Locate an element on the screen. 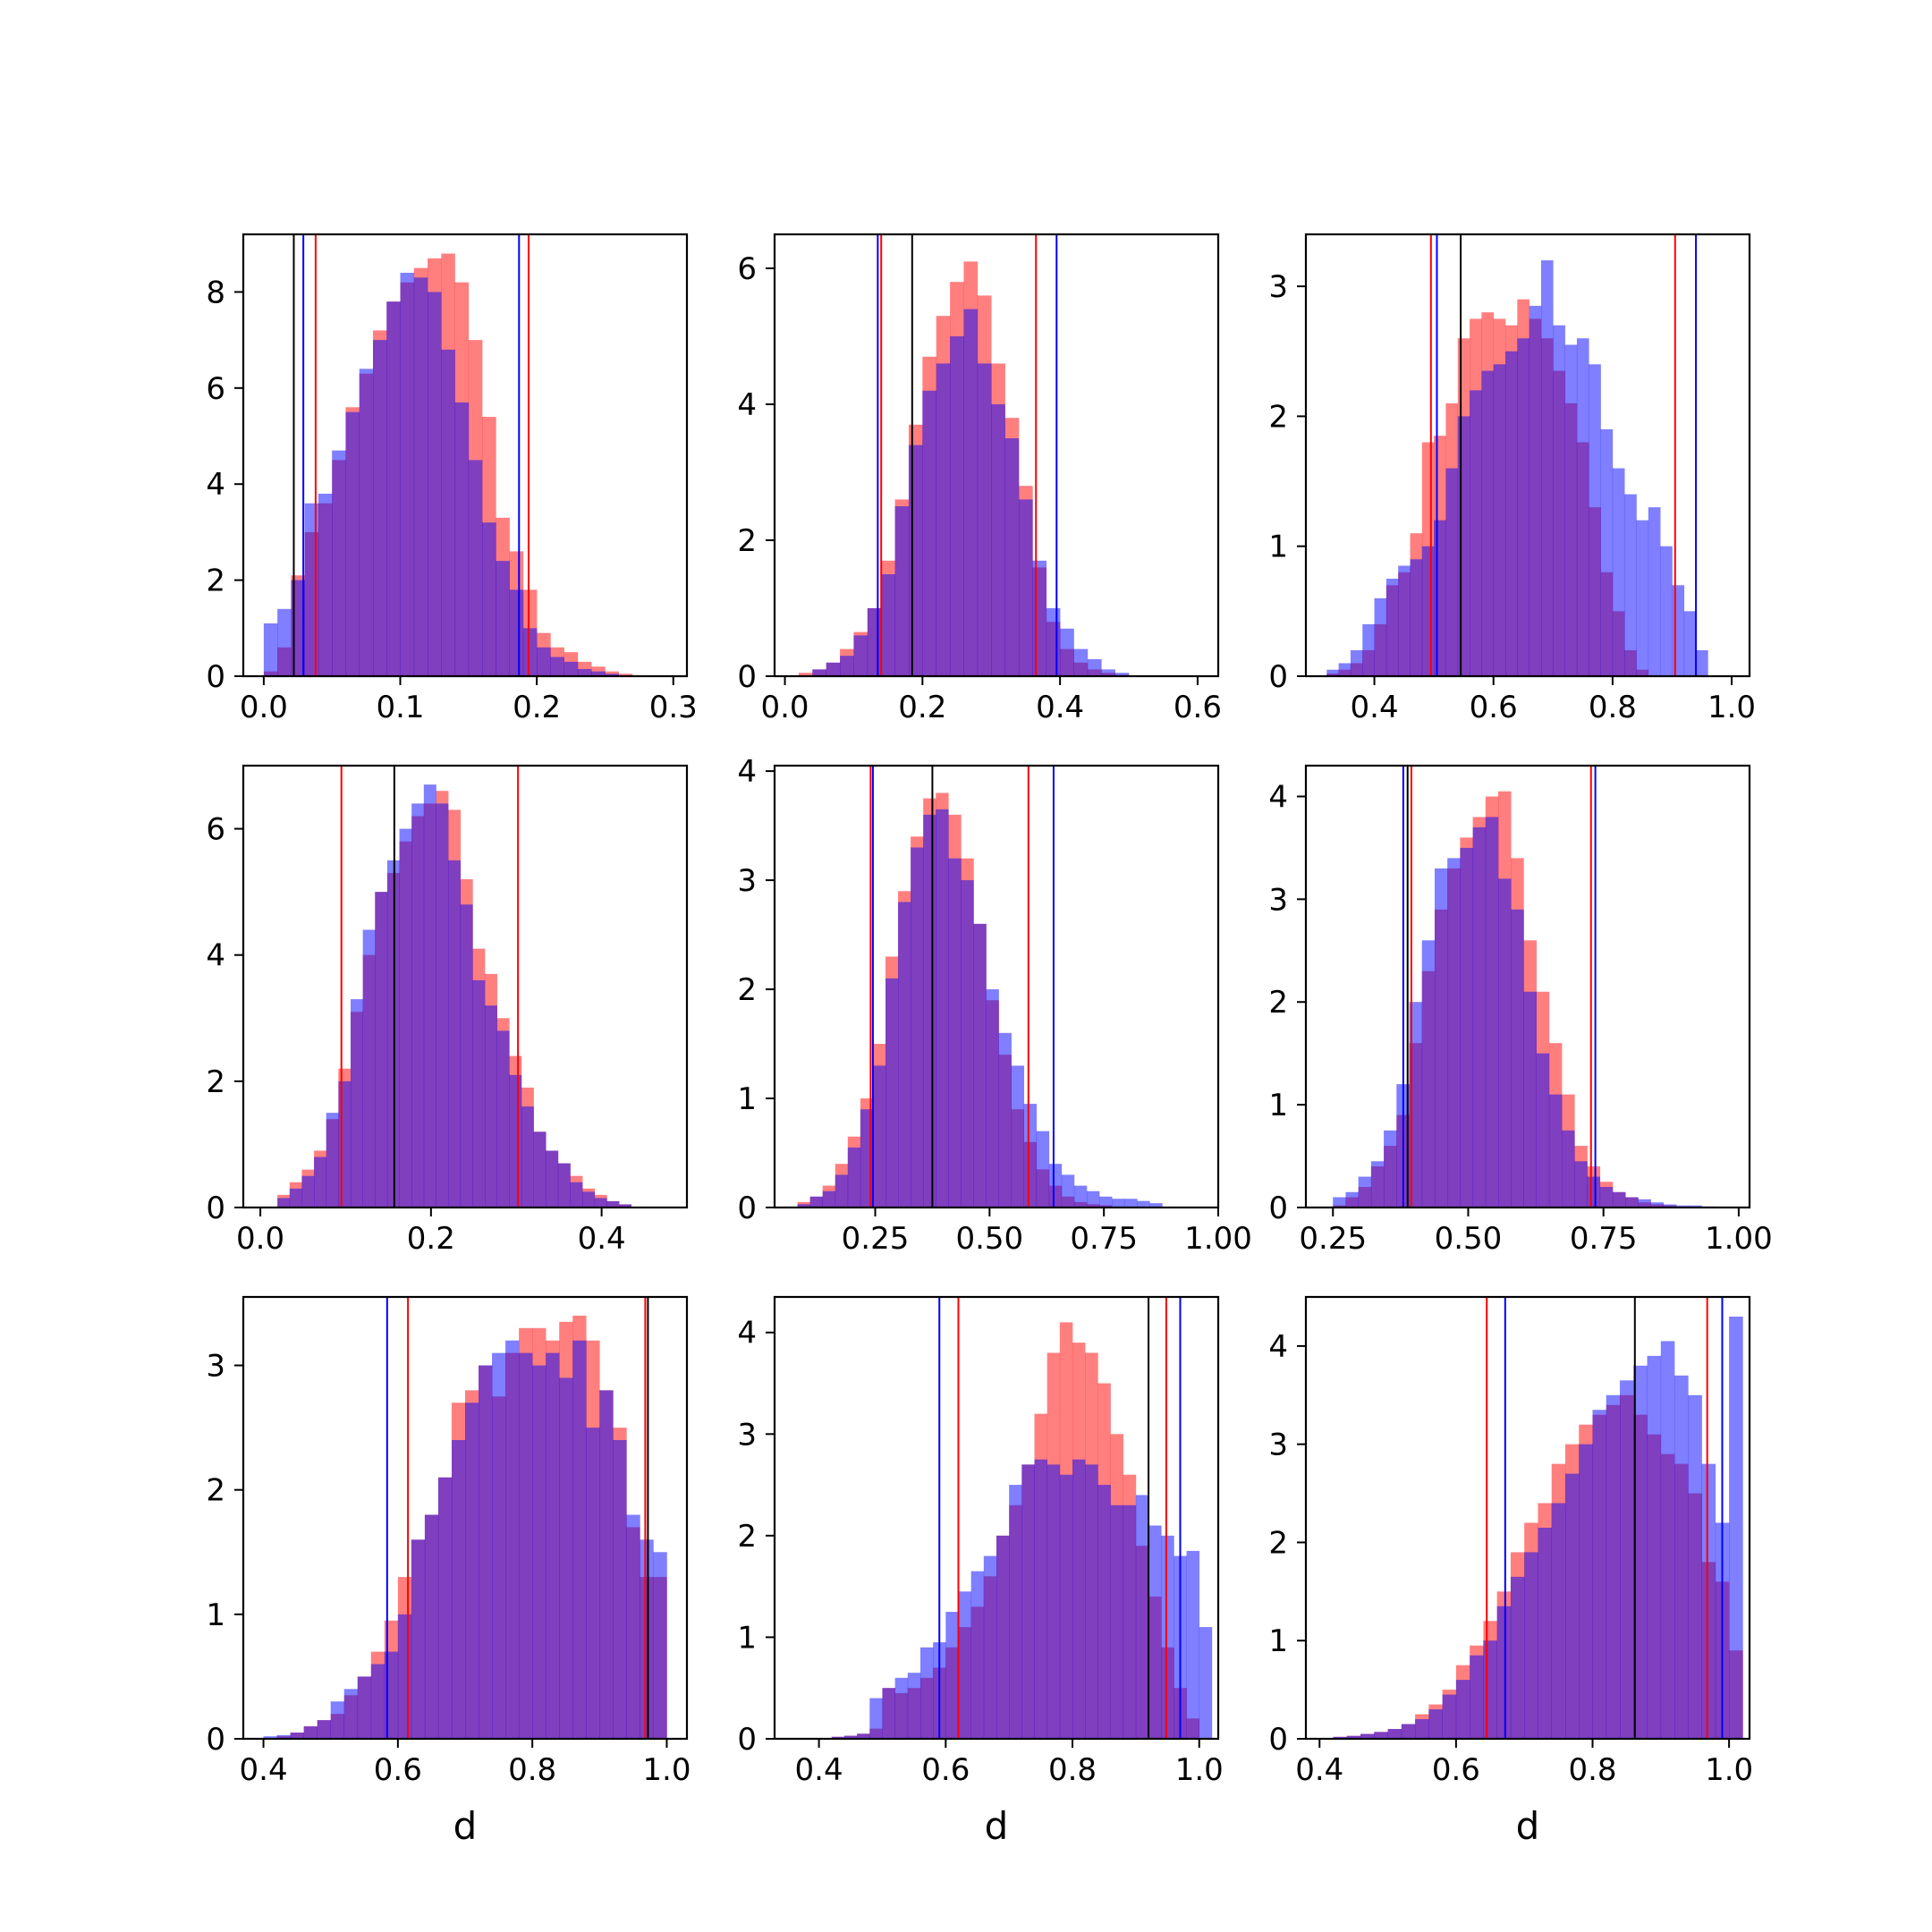 The width and height of the screenshot is (1932, 1932). x-tick-label: 0.6 is located at coordinates (1198, 707).